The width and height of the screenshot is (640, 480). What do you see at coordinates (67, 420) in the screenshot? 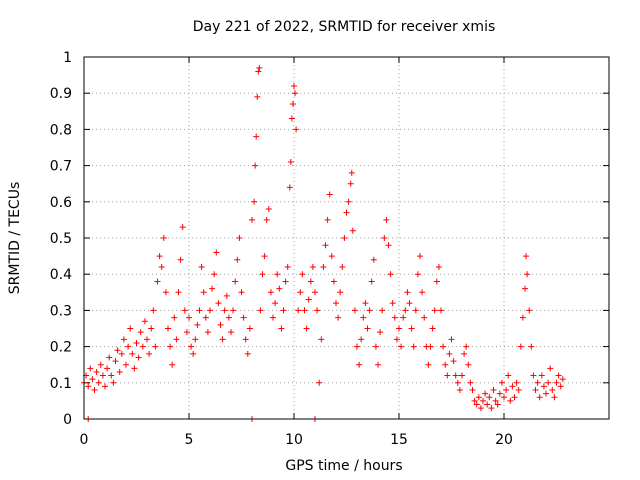
I see `y-tick-label: 0` at bounding box center [67, 420].